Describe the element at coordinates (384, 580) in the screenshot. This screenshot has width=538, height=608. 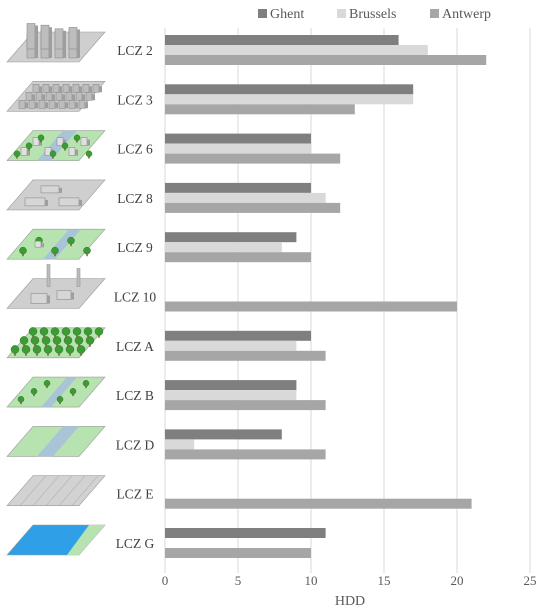
I see `x-tick-label: 15` at that location.